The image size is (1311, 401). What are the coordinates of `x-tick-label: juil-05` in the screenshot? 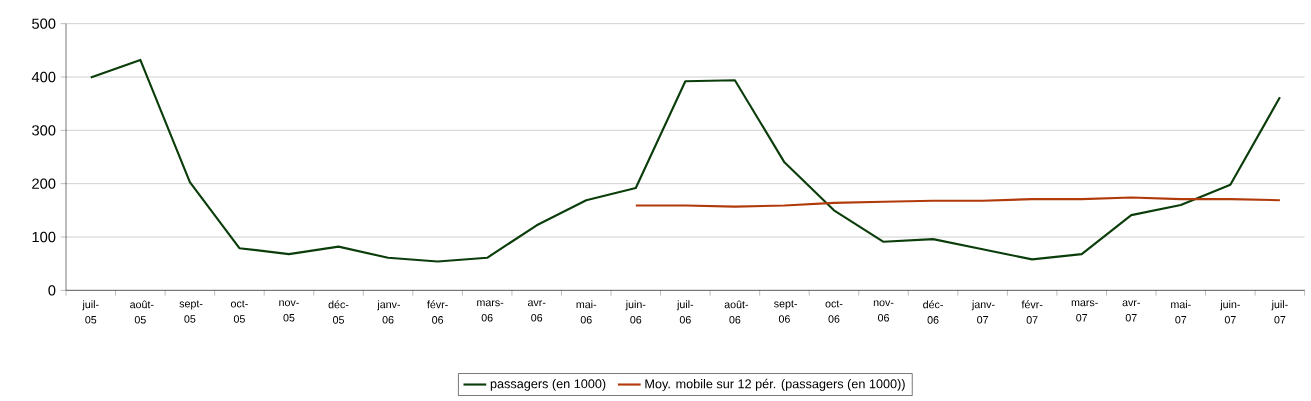 It's located at (90, 312).